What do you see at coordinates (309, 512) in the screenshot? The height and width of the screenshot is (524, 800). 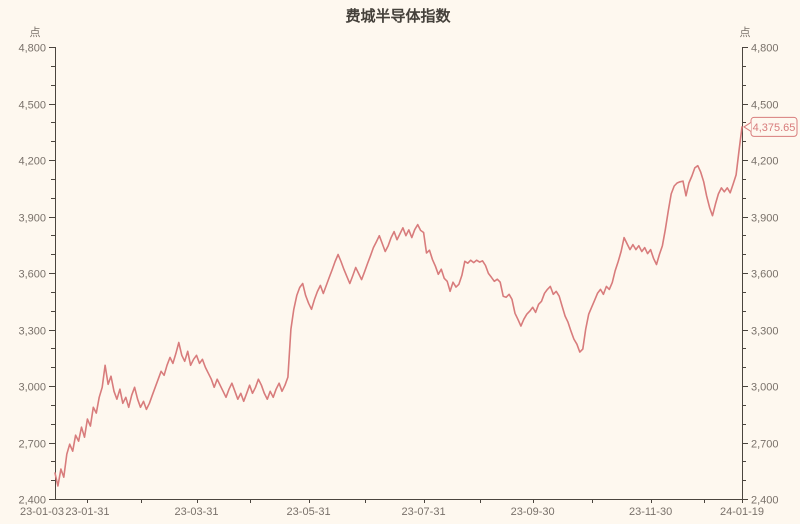 I see `x-axis-label: 23-05-31` at bounding box center [309, 512].